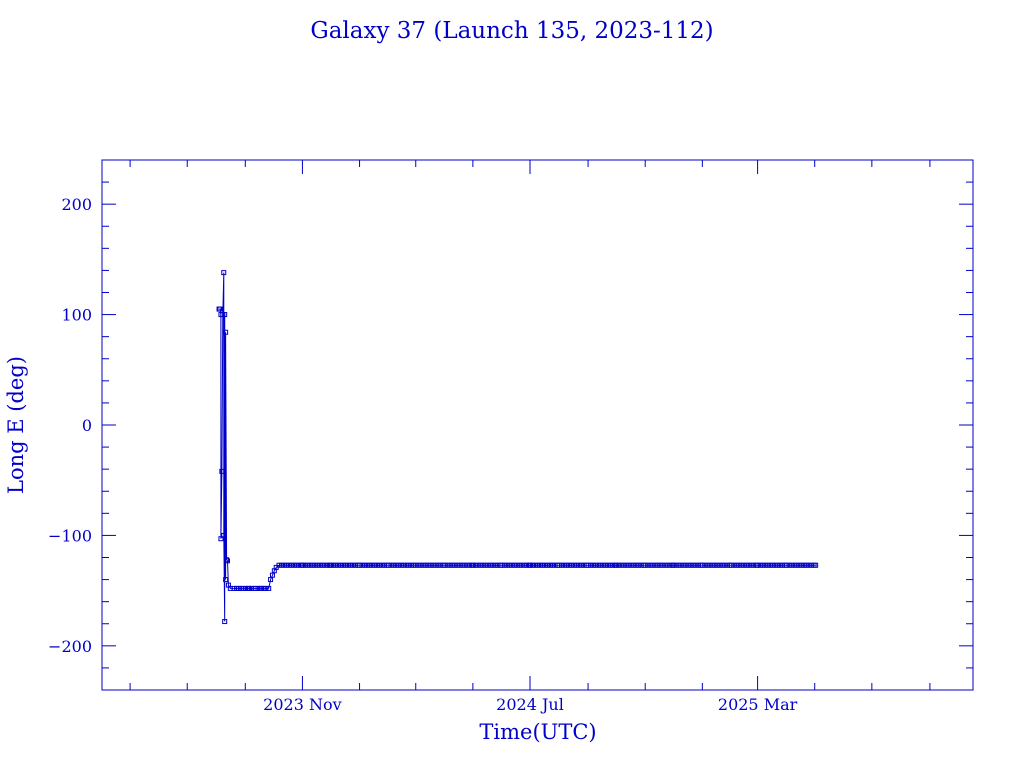  Describe the element at coordinates (758, 704) in the screenshot. I see `x-tick-label: 2025 Mar` at that location.